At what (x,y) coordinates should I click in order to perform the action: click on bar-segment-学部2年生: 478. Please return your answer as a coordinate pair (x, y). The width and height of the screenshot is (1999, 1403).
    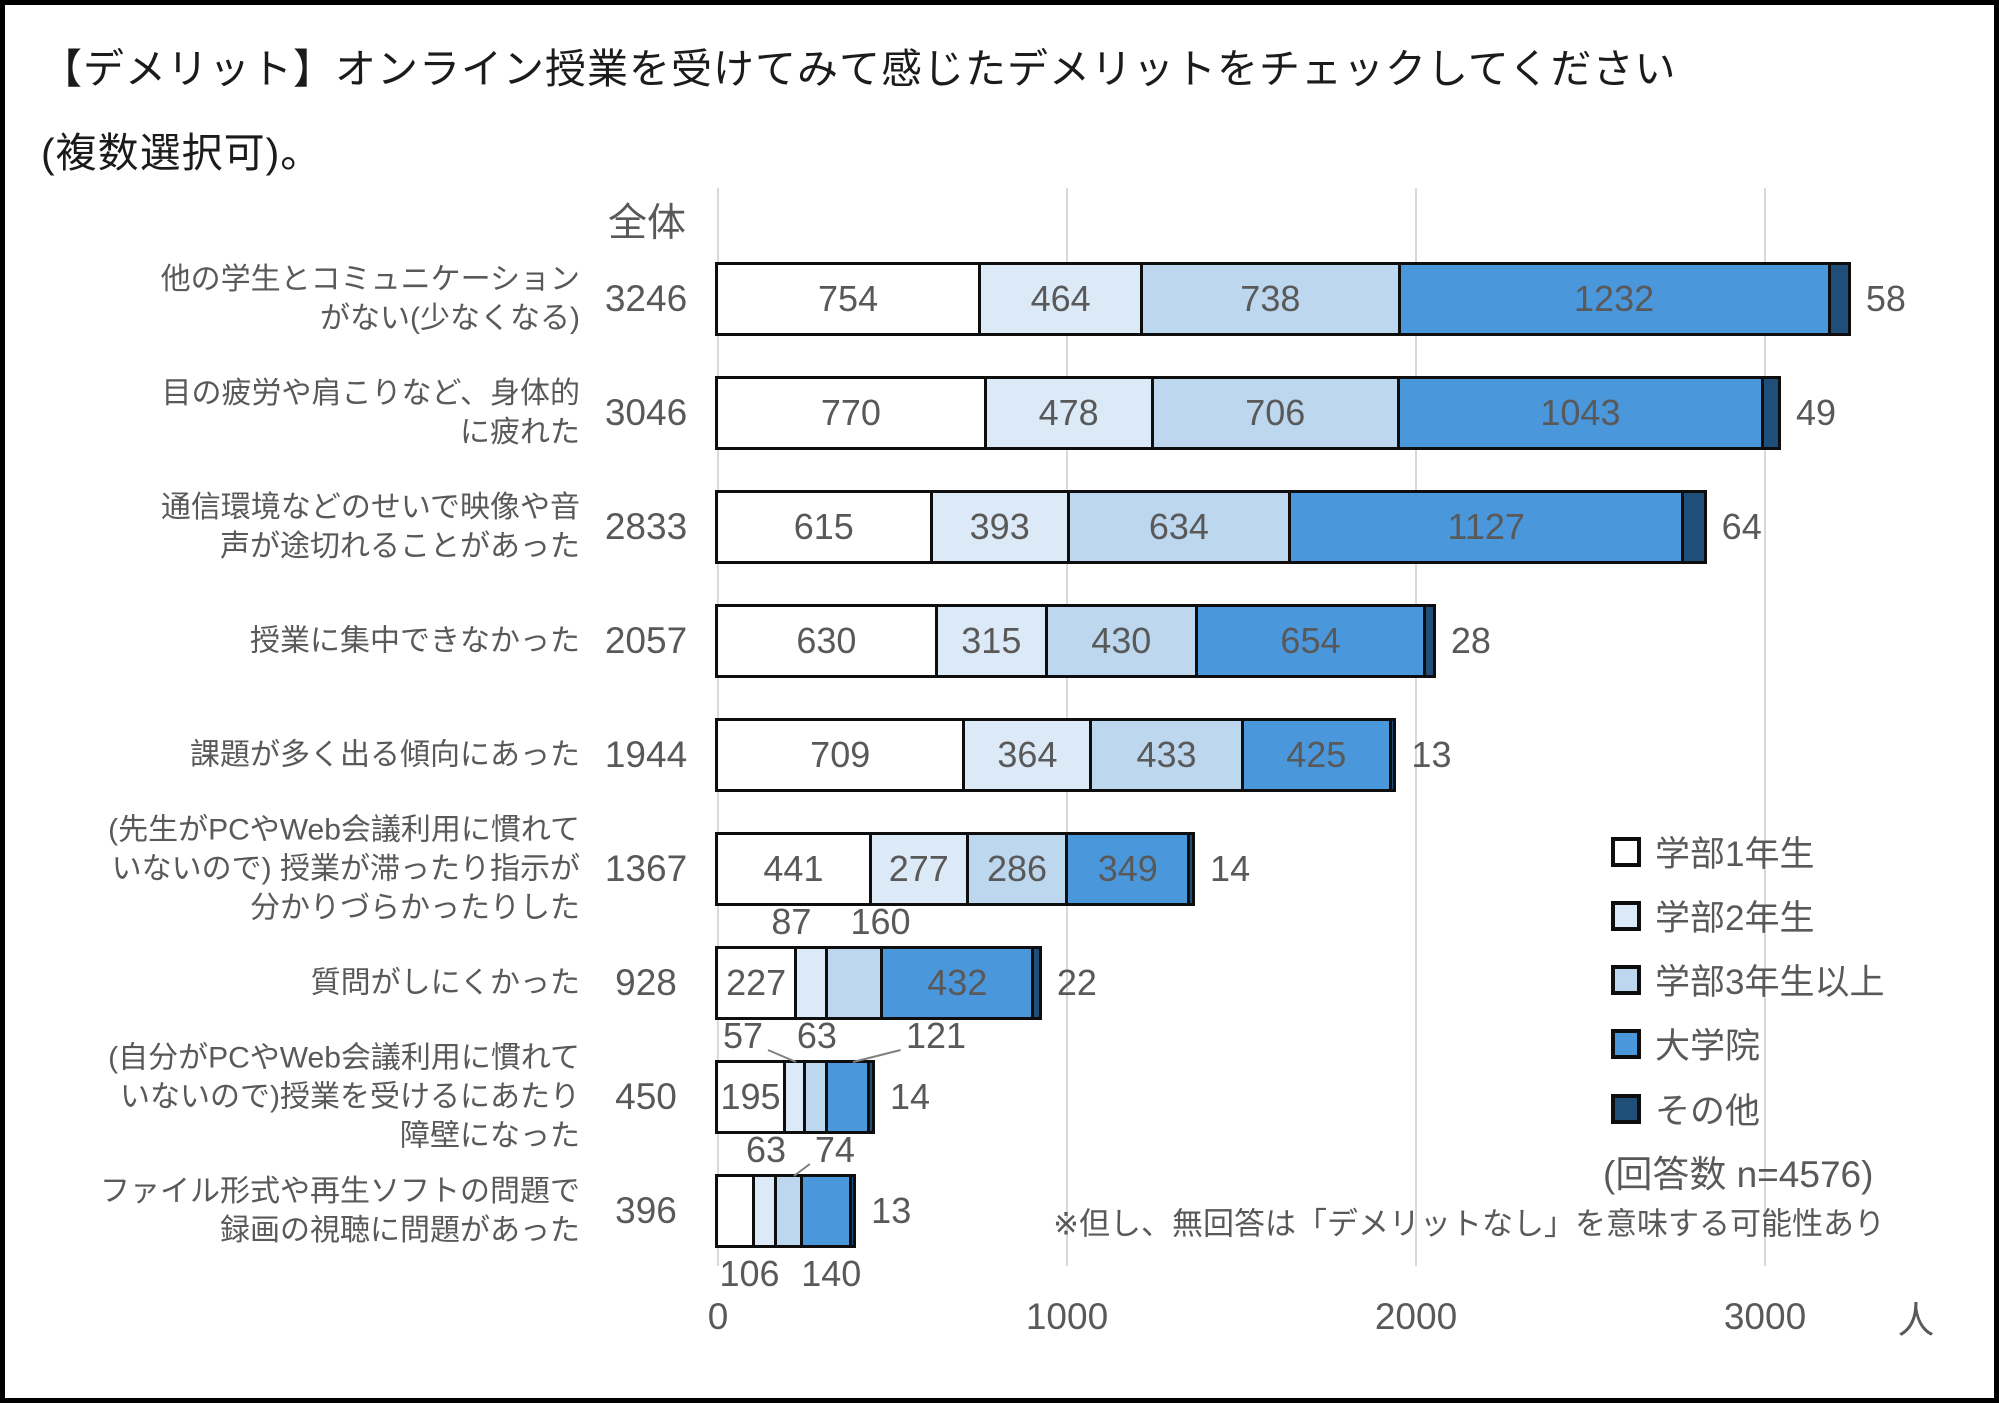
    Looking at the image, I should click on (1068, 413).